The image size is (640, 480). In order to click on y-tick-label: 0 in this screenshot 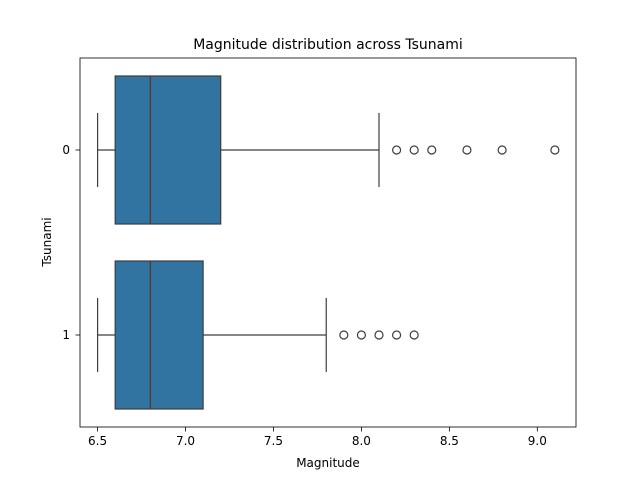, I will do `click(66, 150)`.